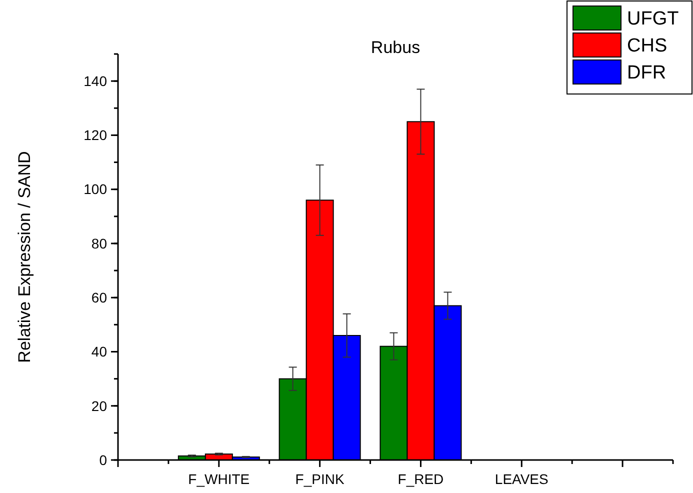 The height and width of the screenshot is (493, 693). I want to click on x-tick-label: F_WHITE, so click(219, 479).